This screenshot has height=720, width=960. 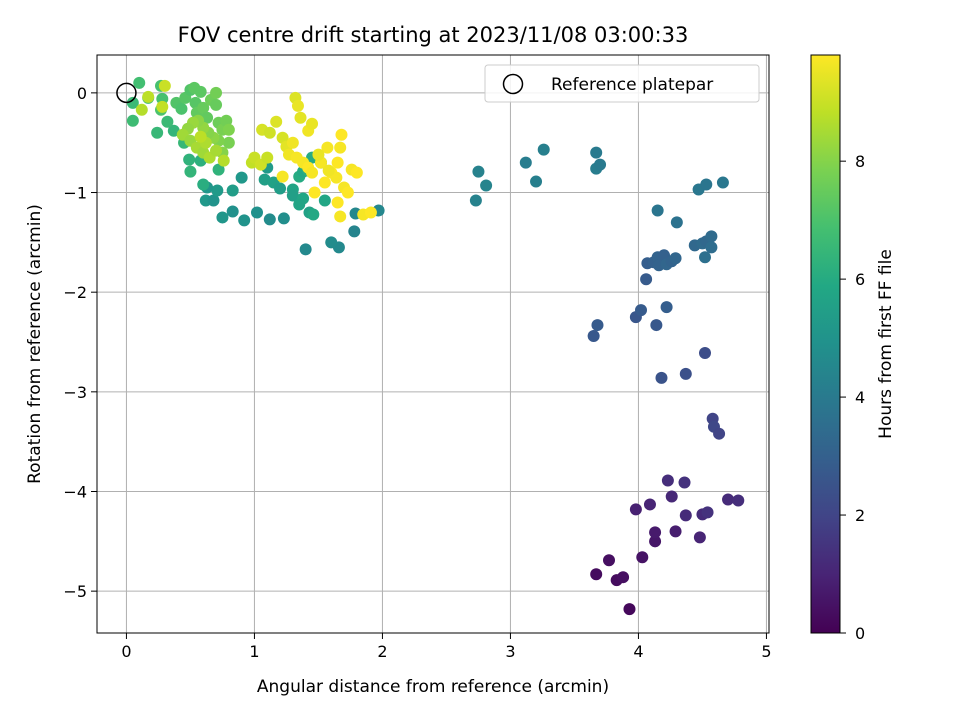 What do you see at coordinates (860, 515) in the screenshot?
I see `colorbar-tick-label: 2` at bounding box center [860, 515].